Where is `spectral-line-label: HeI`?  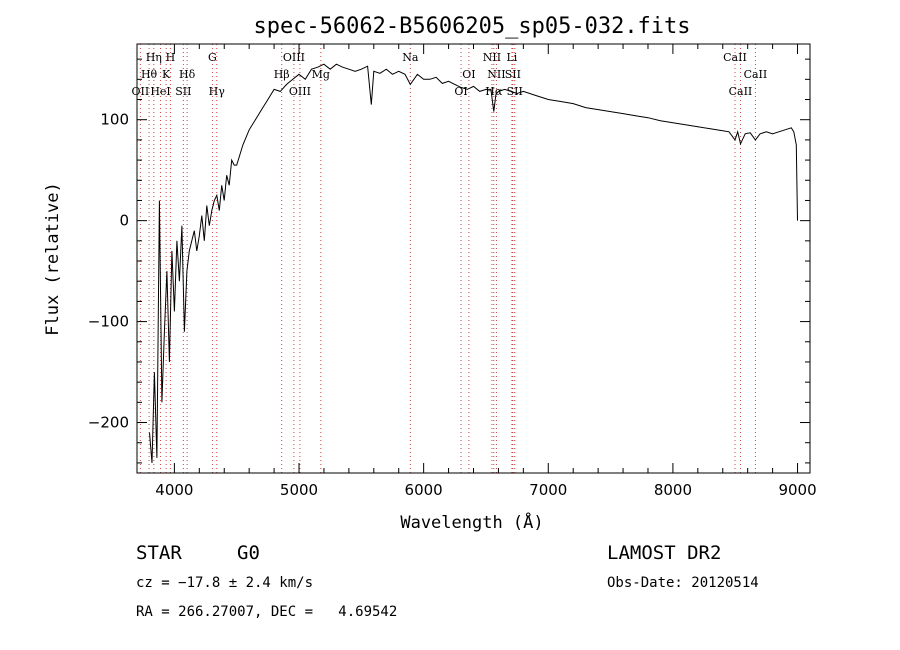
spectral-line-label: HeI is located at coordinates (160, 91).